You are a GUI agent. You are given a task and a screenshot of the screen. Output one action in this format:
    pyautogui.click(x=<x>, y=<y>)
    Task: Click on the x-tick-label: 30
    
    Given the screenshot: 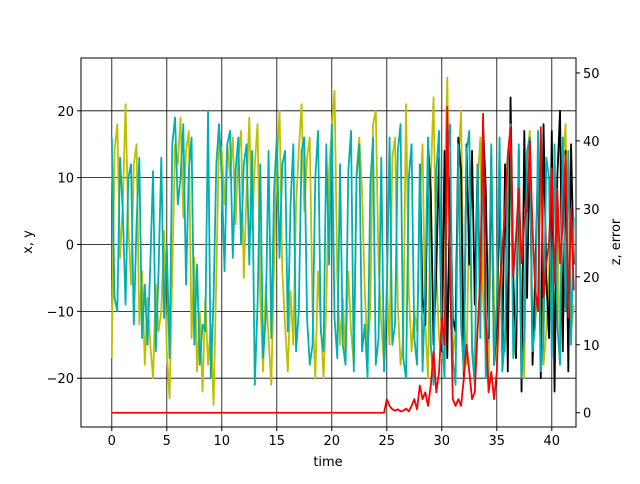 What is the action you would take?
    pyautogui.click(x=442, y=441)
    